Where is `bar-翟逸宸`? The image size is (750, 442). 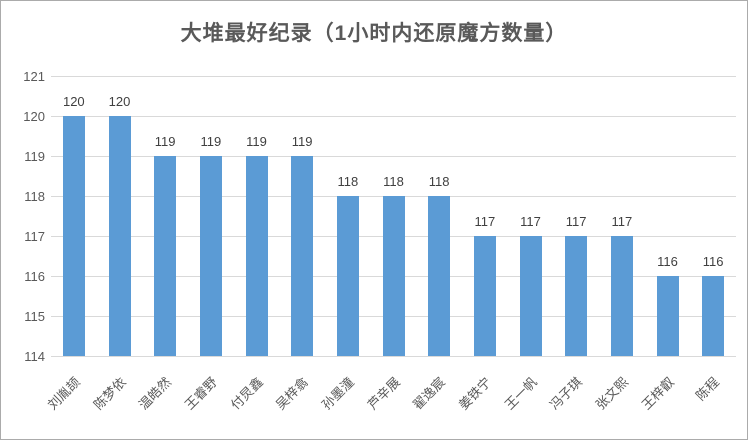
bar-翟逸宸 is located at coordinates (439, 276).